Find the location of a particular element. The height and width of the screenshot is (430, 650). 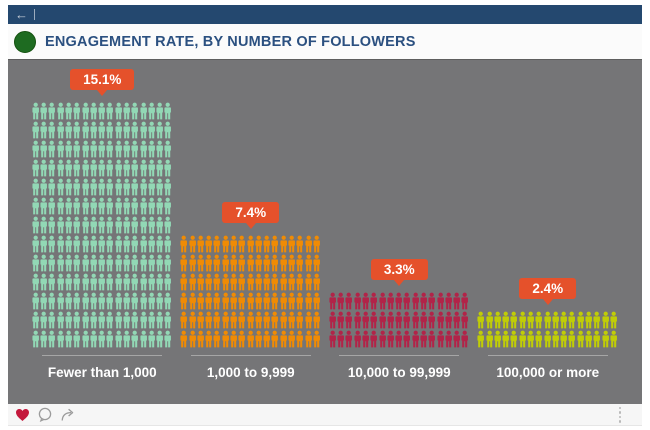

like-heart-icon is located at coordinates (22, 415).